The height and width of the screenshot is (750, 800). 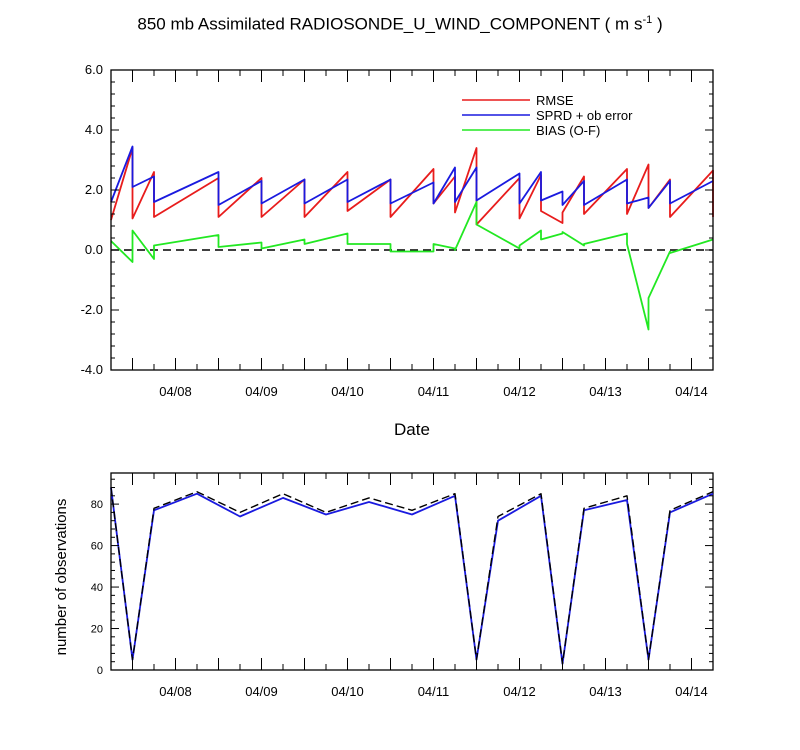 I want to click on top-x-tick-label: 04/10, so click(x=347, y=391).